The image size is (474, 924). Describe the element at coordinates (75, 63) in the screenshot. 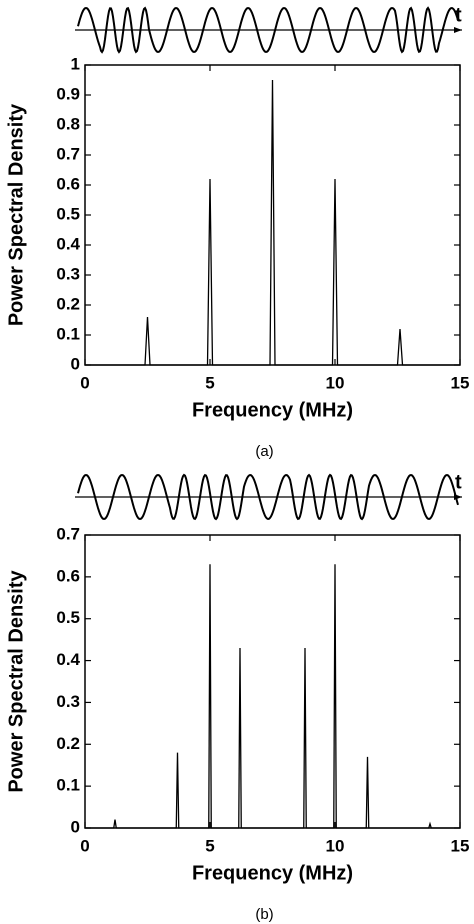

I see `y-tick-label: 1` at that location.